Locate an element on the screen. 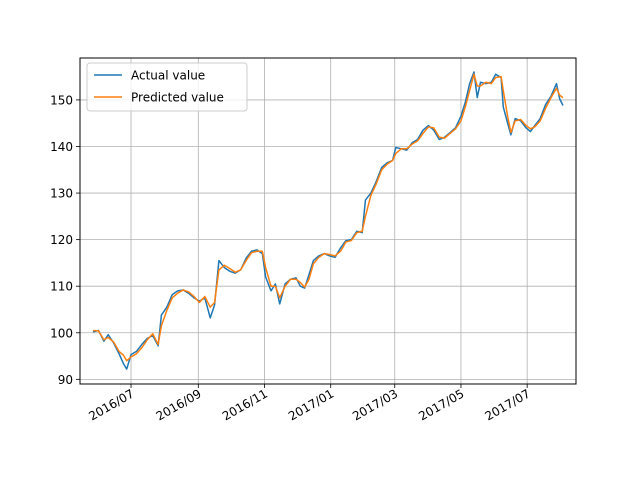 This screenshot has height=480, width=640. y-axis-ticks: 90 100 110 120 130 140 150 is located at coordinates (65, 240).